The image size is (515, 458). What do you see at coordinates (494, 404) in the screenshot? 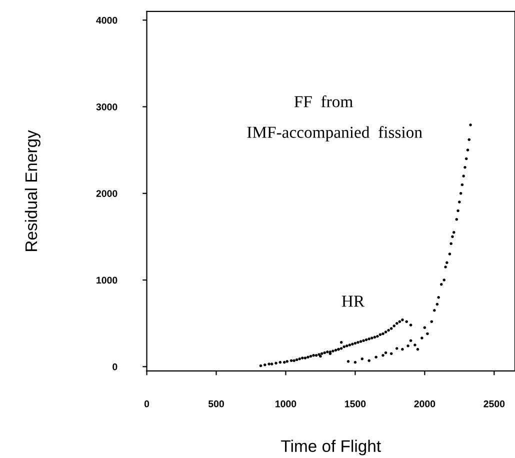
I see `x-tick-label: 2500` at bounding box center [494, 404].